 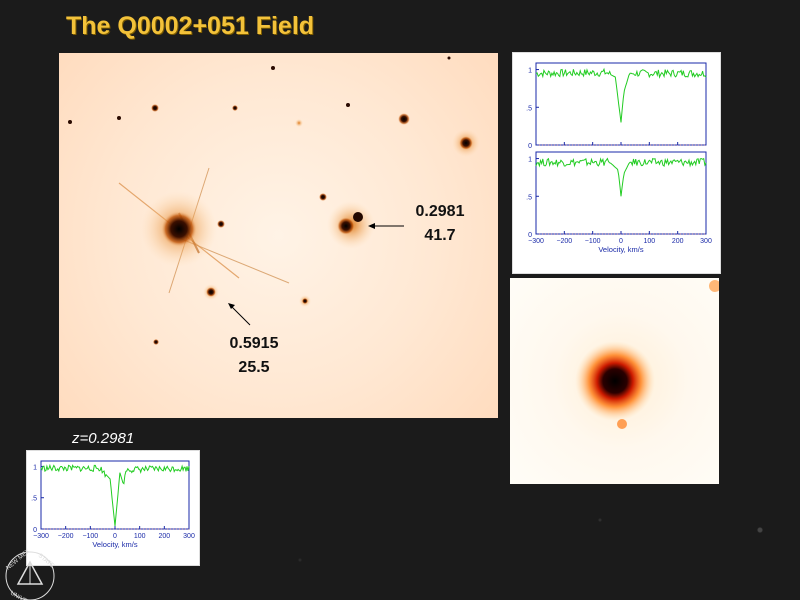 What do you see at coordinates (103, 438) in the screenshot?
I see `redshift-label: z=0.2981` at bounding box center [103, 438].